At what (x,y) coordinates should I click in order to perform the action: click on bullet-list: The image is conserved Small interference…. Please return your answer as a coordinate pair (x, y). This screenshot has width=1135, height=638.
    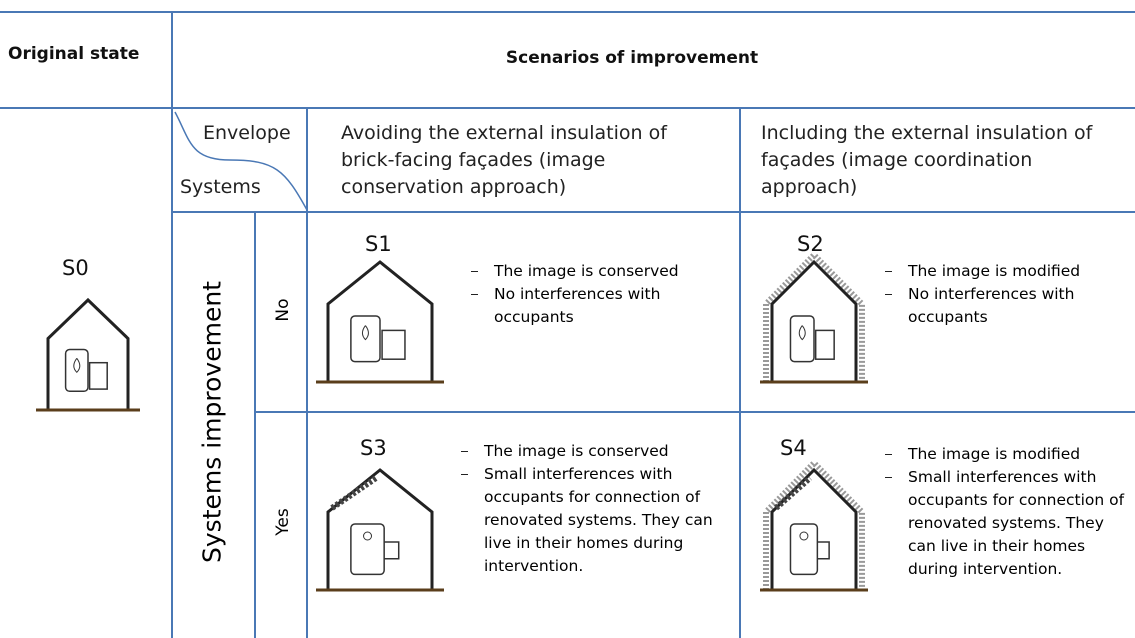
    Looking at the image, I should click on (593, 509).